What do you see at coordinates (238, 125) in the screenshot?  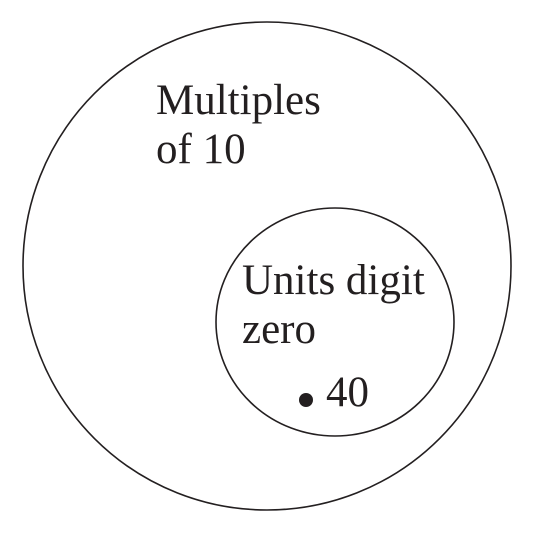 I see `outer-set-label: Multiples of 10` at bounding box center [238, 125].